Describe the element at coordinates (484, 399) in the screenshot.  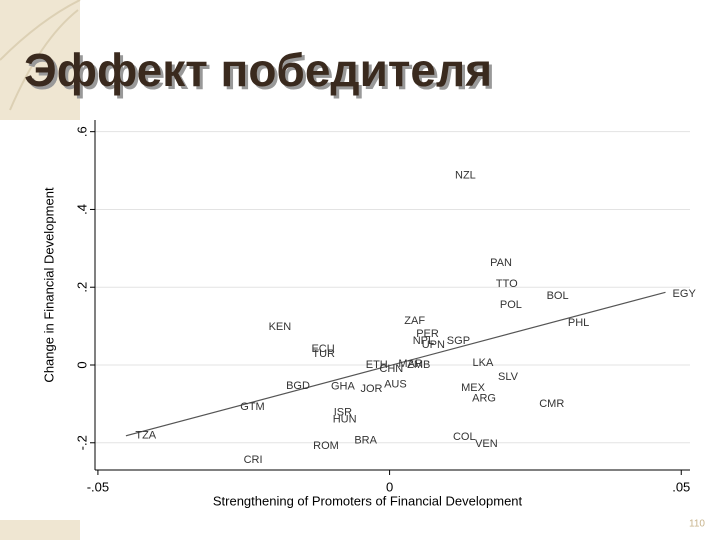
I see `point-label: ARG` at that location.